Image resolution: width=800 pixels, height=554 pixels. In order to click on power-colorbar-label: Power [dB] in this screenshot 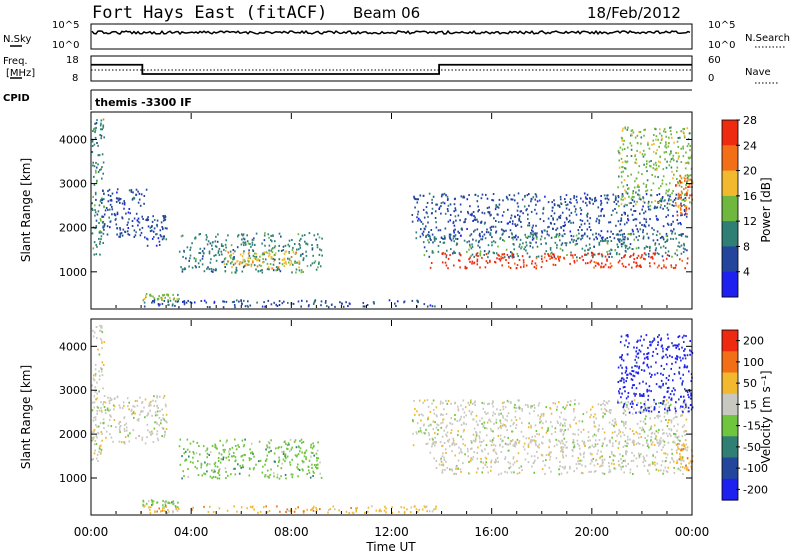, I will do `click(766, 209)`.